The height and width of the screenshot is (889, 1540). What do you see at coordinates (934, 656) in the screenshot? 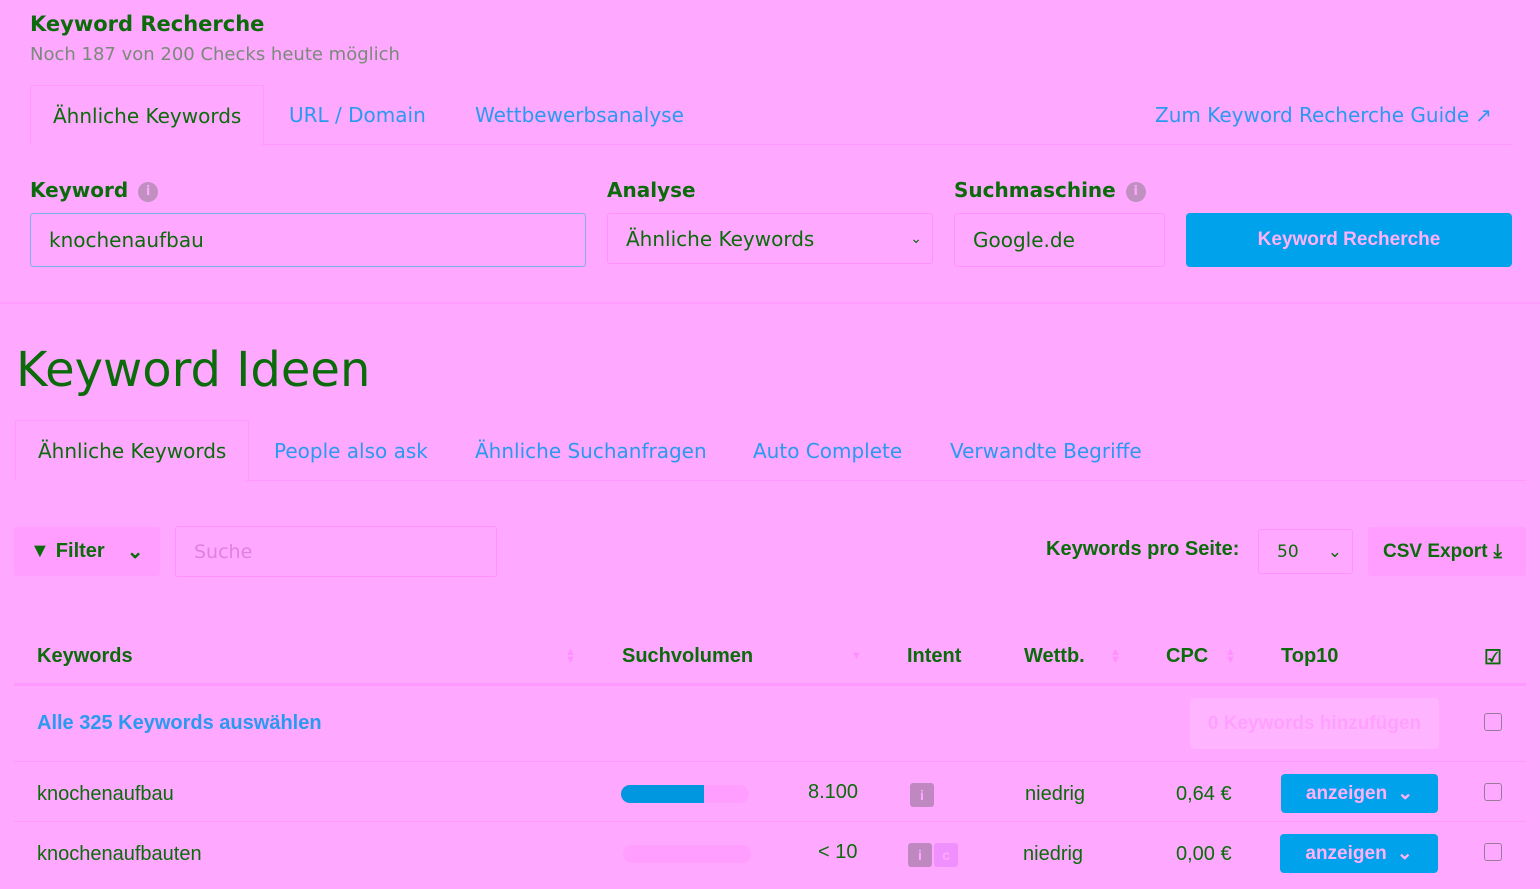
I see `header-intent: Intent` at bounding box center [934, 656].